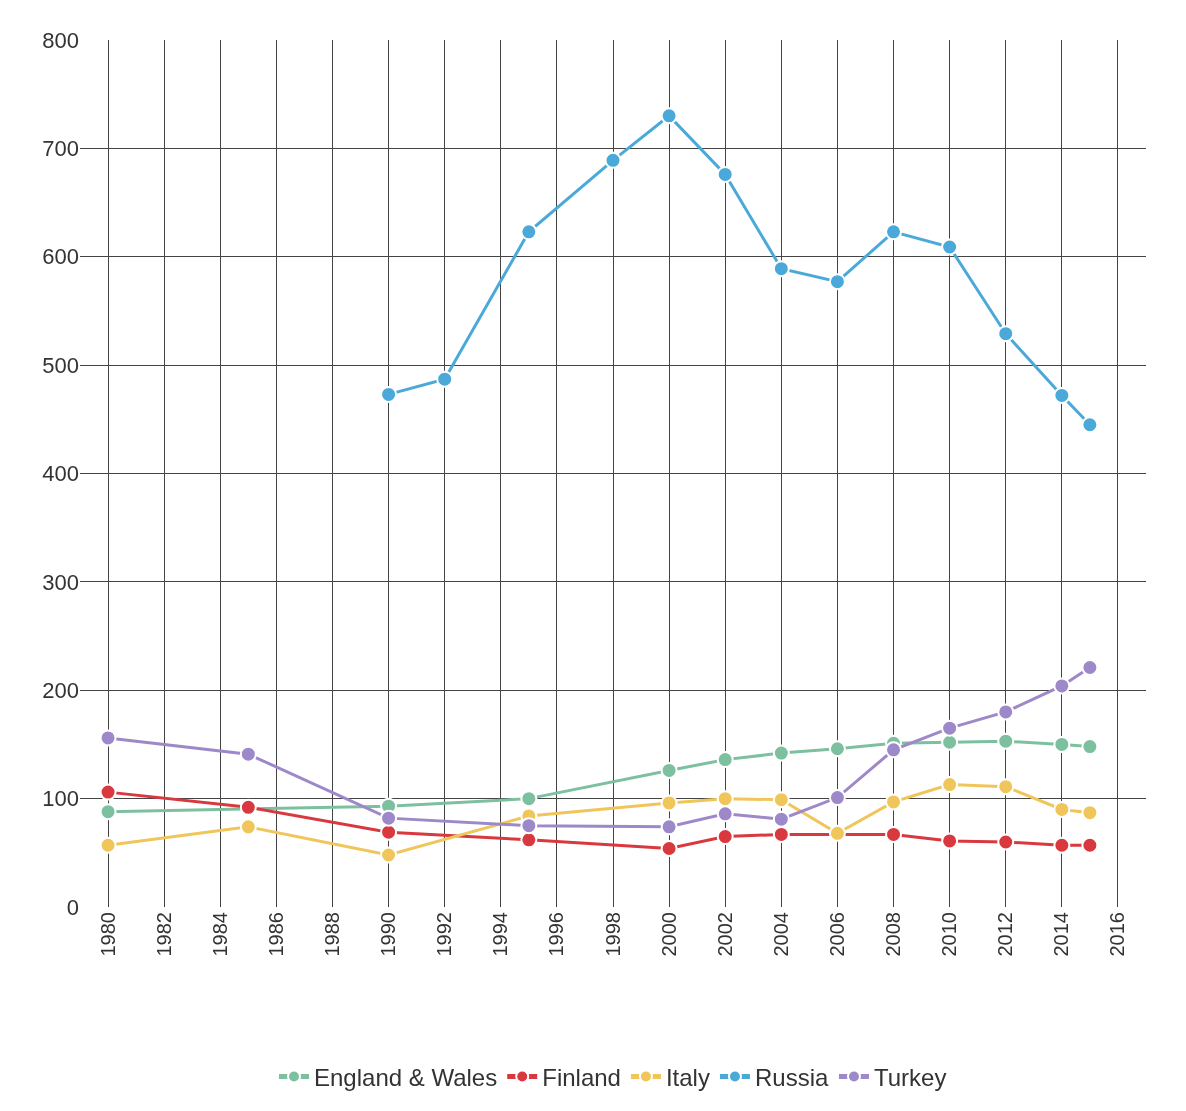  Describe the element at coordinates (72, 907) in the screenshot. I see `y-tick-label: 0` at that location.